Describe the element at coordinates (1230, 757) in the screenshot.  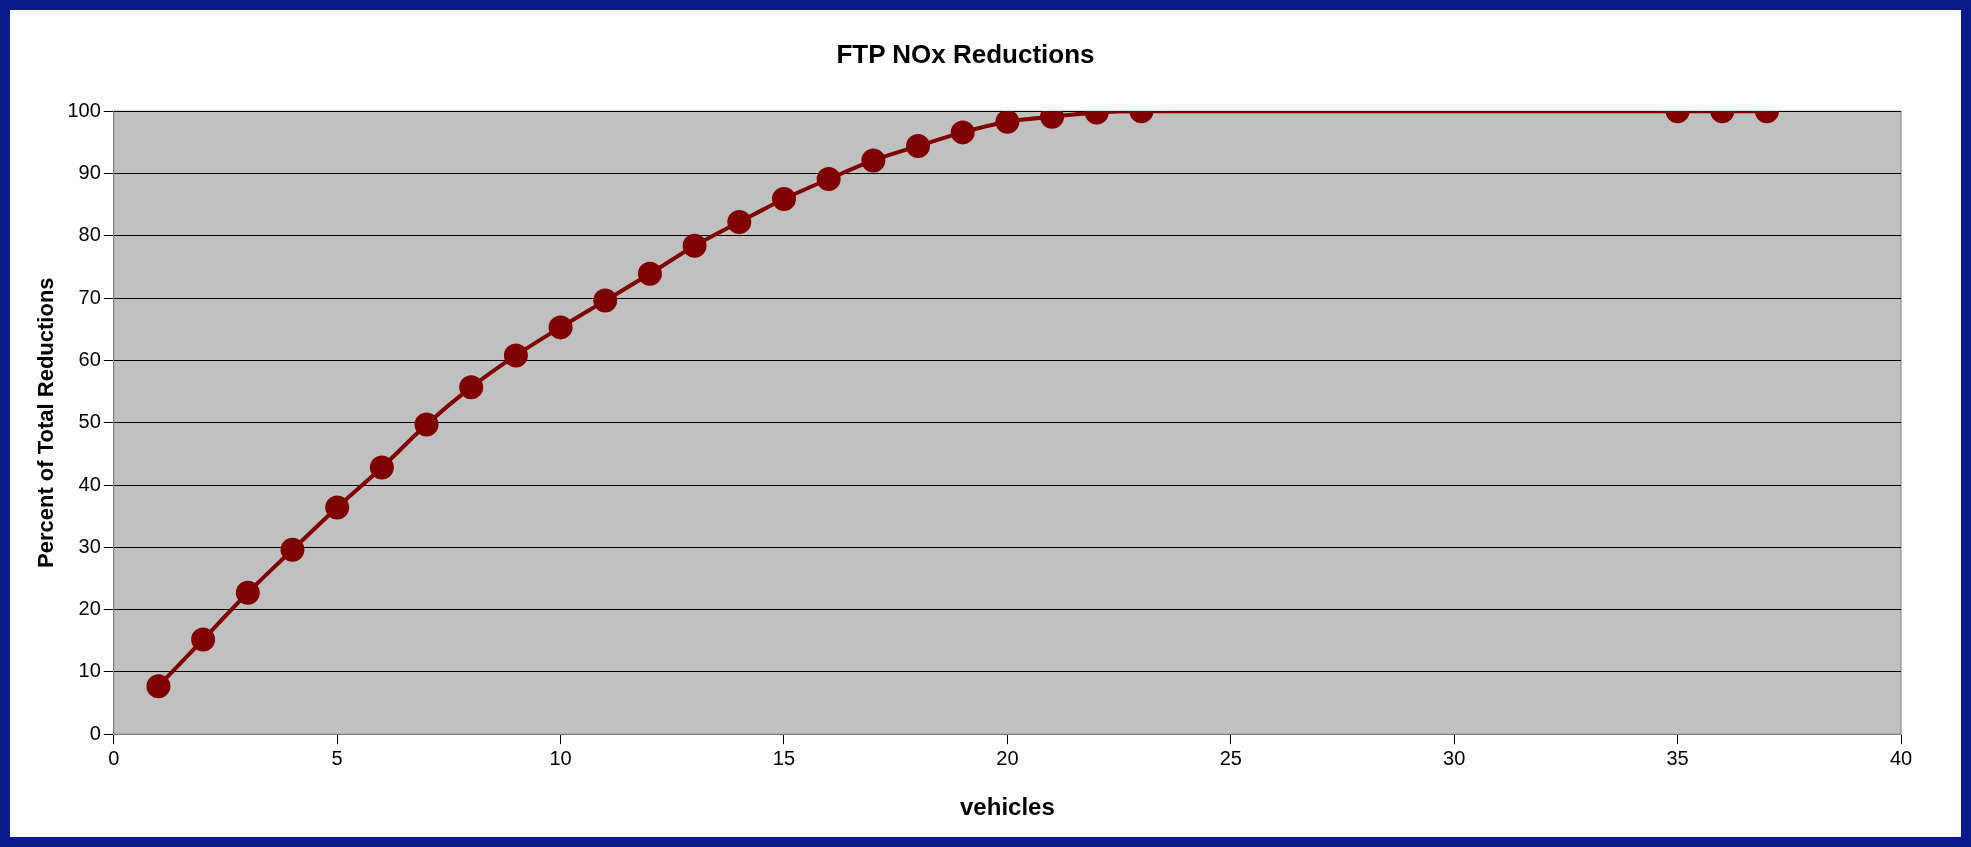
I see `x-tick-label: 25` at that location.